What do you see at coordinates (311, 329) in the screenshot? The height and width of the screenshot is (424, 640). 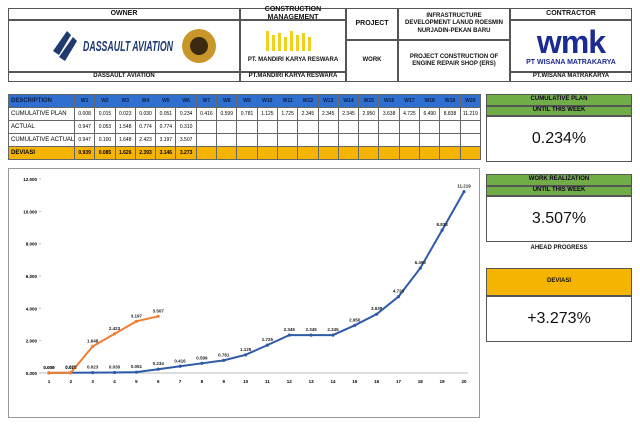 I see `data-label: 2.345` at bounding box center [311, 329].